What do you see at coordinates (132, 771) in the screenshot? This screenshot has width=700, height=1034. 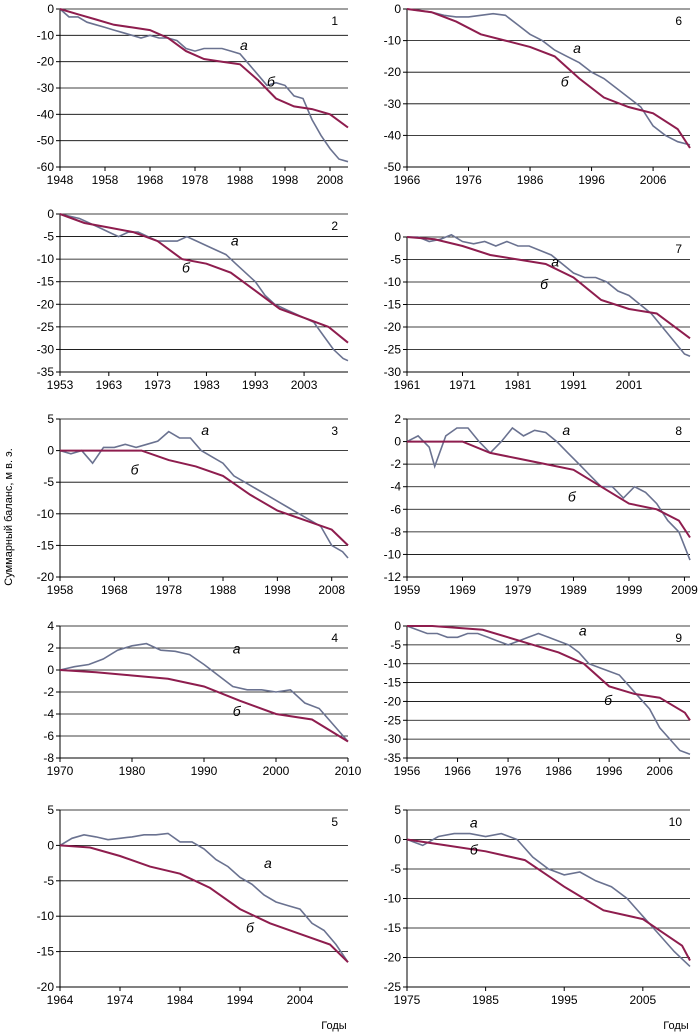 I see `x-tick-label: 1980` at bounding box center [132, 771].